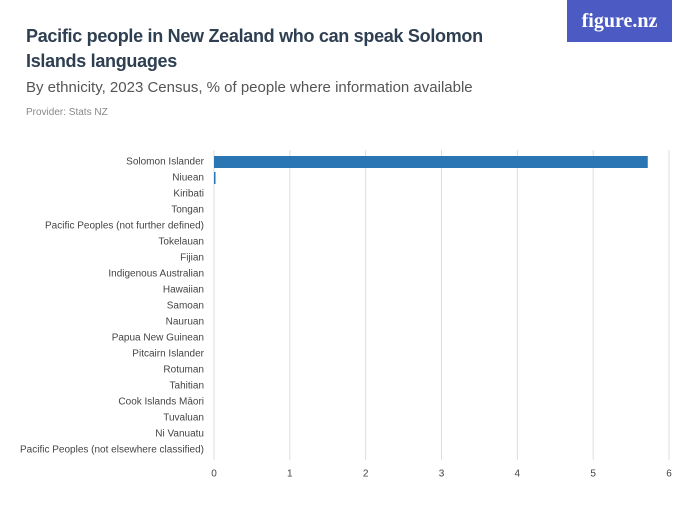 The image size is (700, 525). What do you see at coordinates (183, 370) in the screenshot?
I see `y-tick-label: Rotuman` at bounding box center [183, 370].